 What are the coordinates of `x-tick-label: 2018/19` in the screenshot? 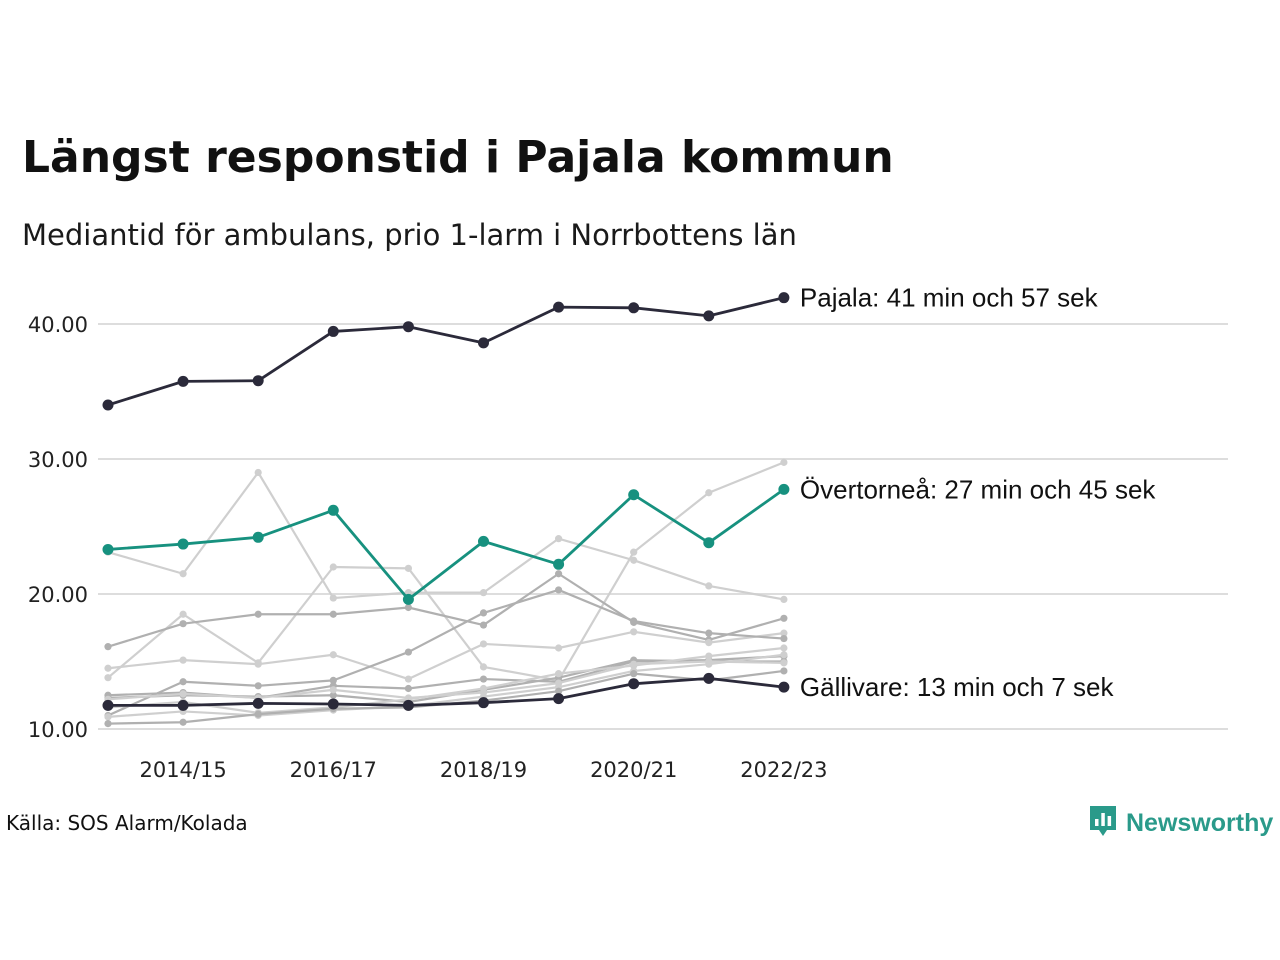 It's located at (483, 770).